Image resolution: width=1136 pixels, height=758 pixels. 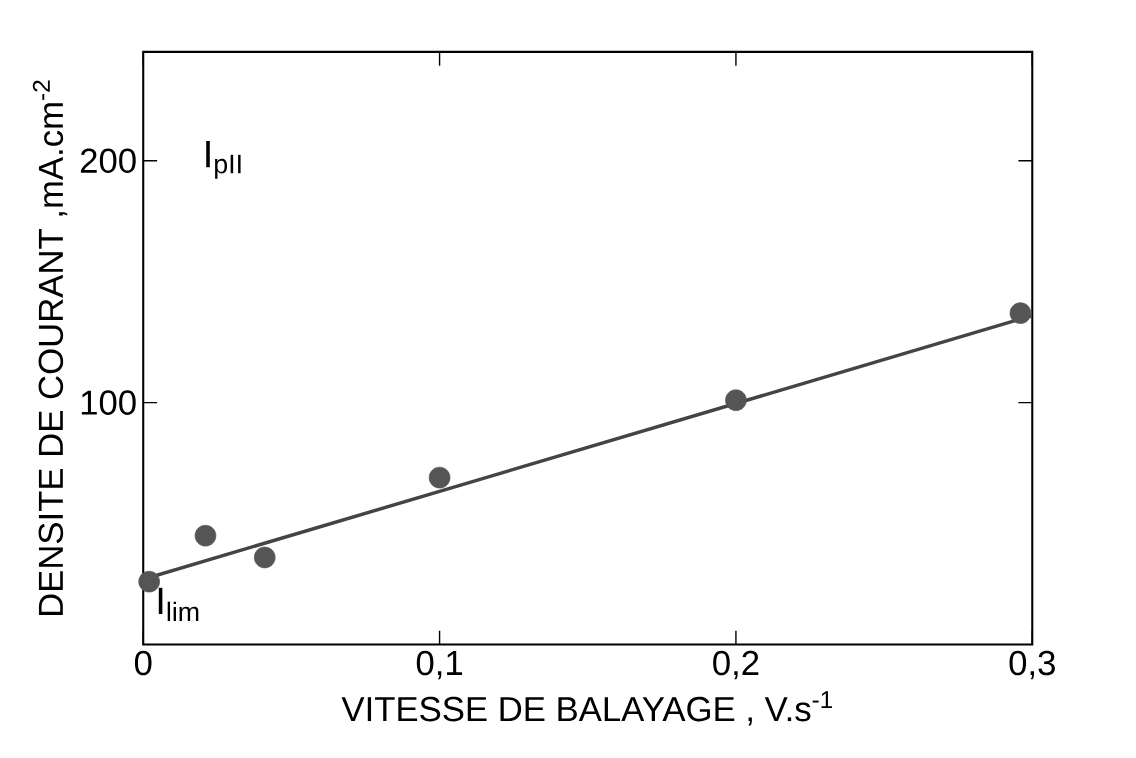 I want to click on x-tick-label: 0,2, so click(x=736, y=665).